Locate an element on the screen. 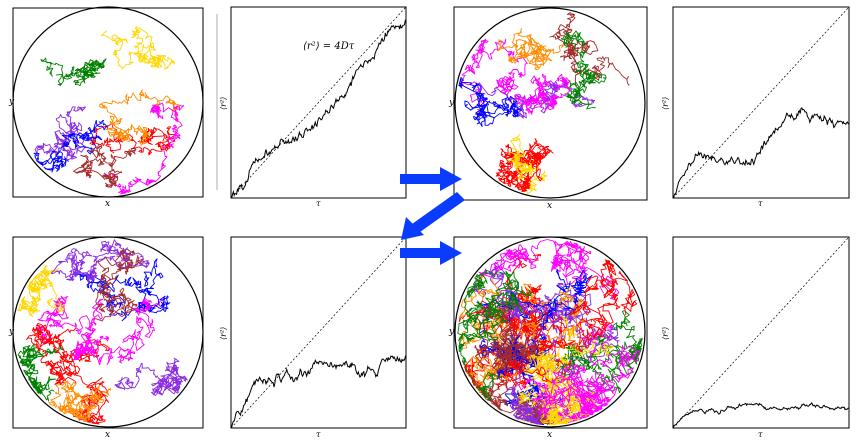 The image size is (857, 442). panel-bottom-left-trajectories: x y is located at coordinates (106, 338).